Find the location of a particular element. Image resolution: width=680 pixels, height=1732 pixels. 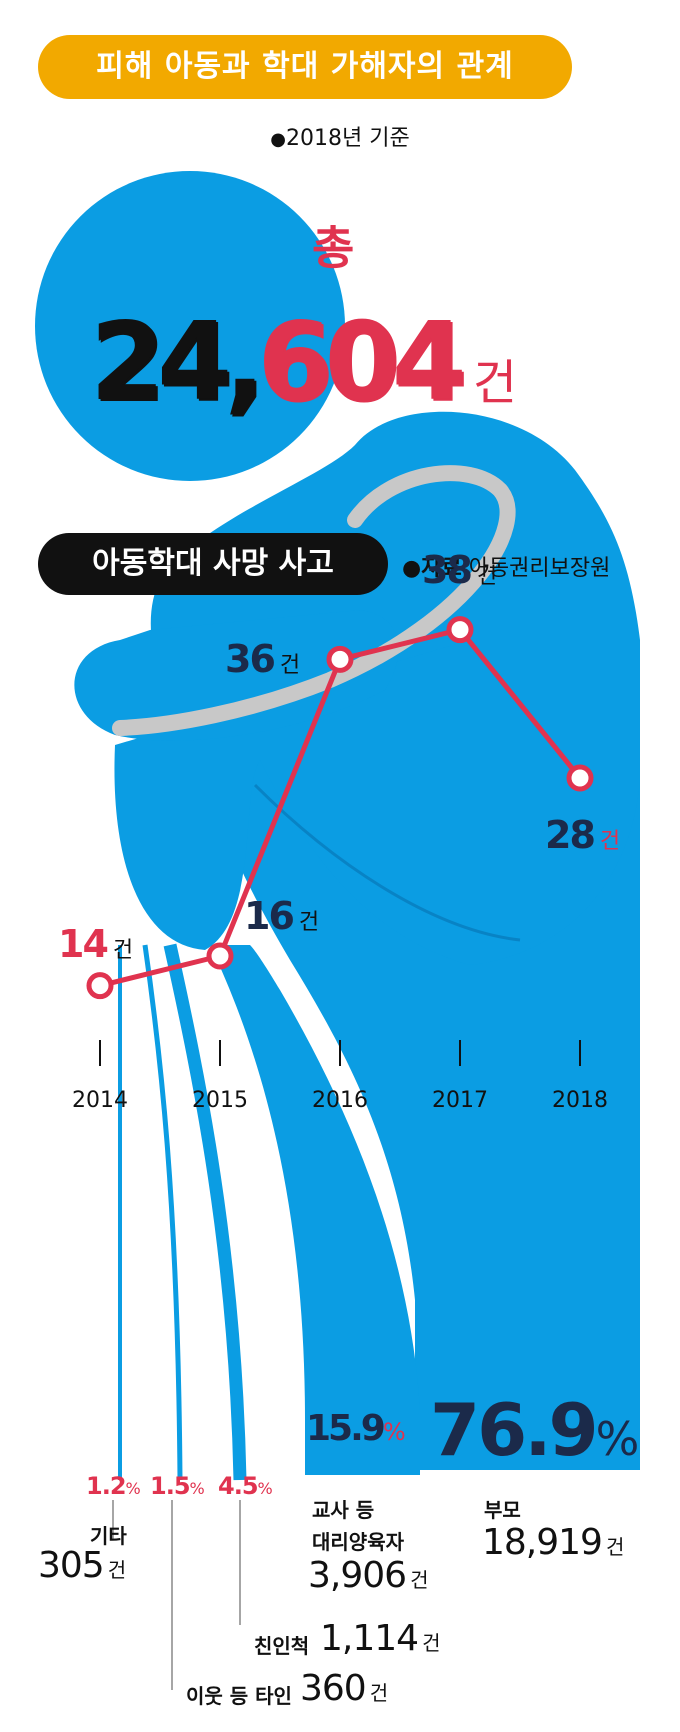

figure-head is located at coordinates (190, 326).